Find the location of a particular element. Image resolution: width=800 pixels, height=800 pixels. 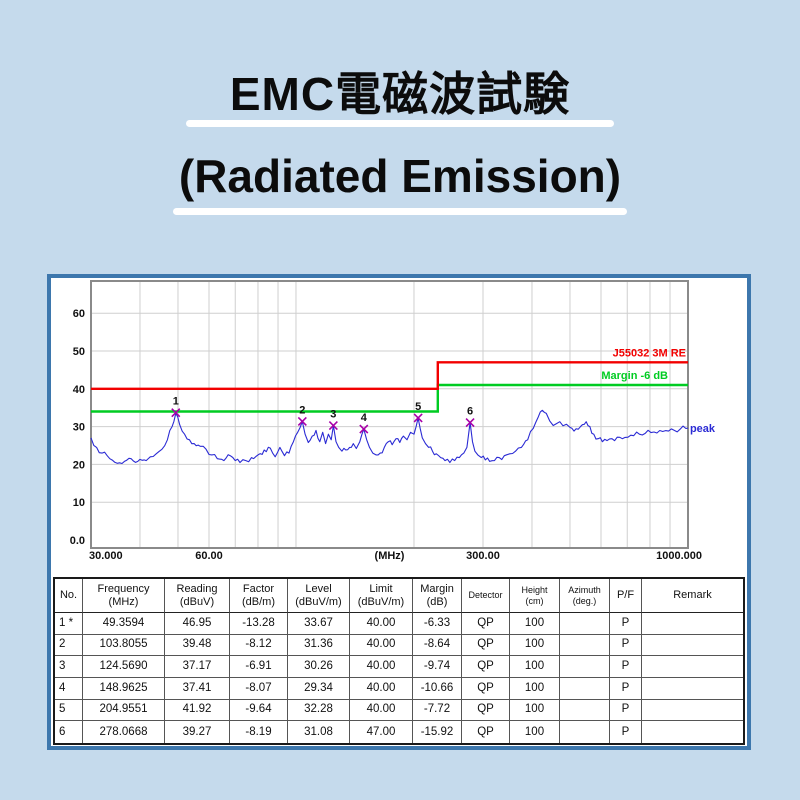

marker-number: 1 is located at coordinates (176, 402).